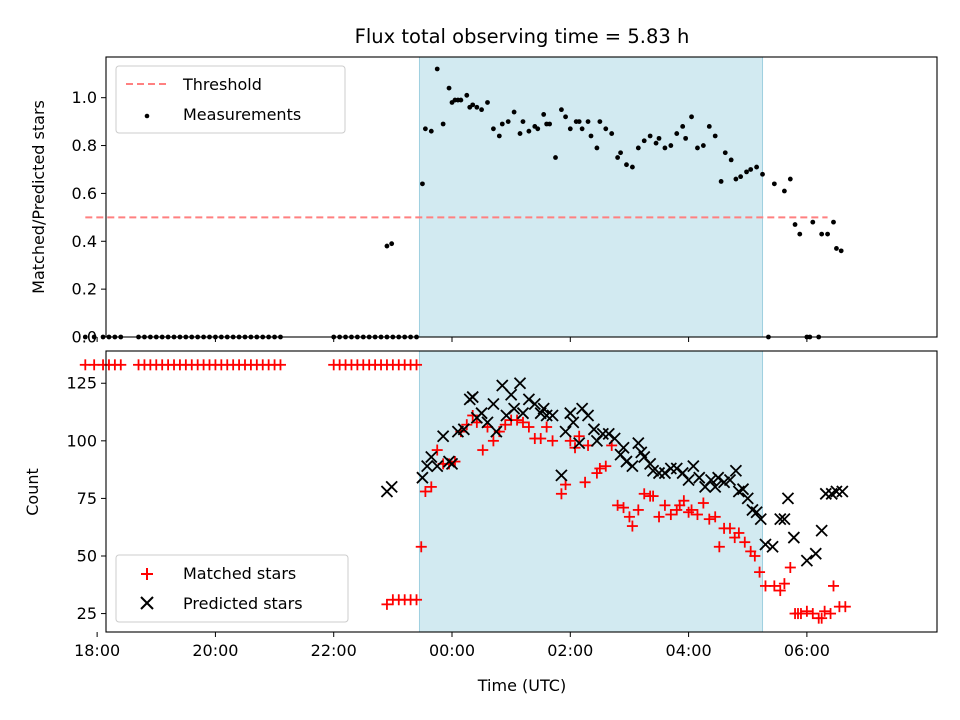 Image resolution: width=960 pixels, height=720 pixels. I want to click on y-tick-label: 0.8, so click(84, 145).